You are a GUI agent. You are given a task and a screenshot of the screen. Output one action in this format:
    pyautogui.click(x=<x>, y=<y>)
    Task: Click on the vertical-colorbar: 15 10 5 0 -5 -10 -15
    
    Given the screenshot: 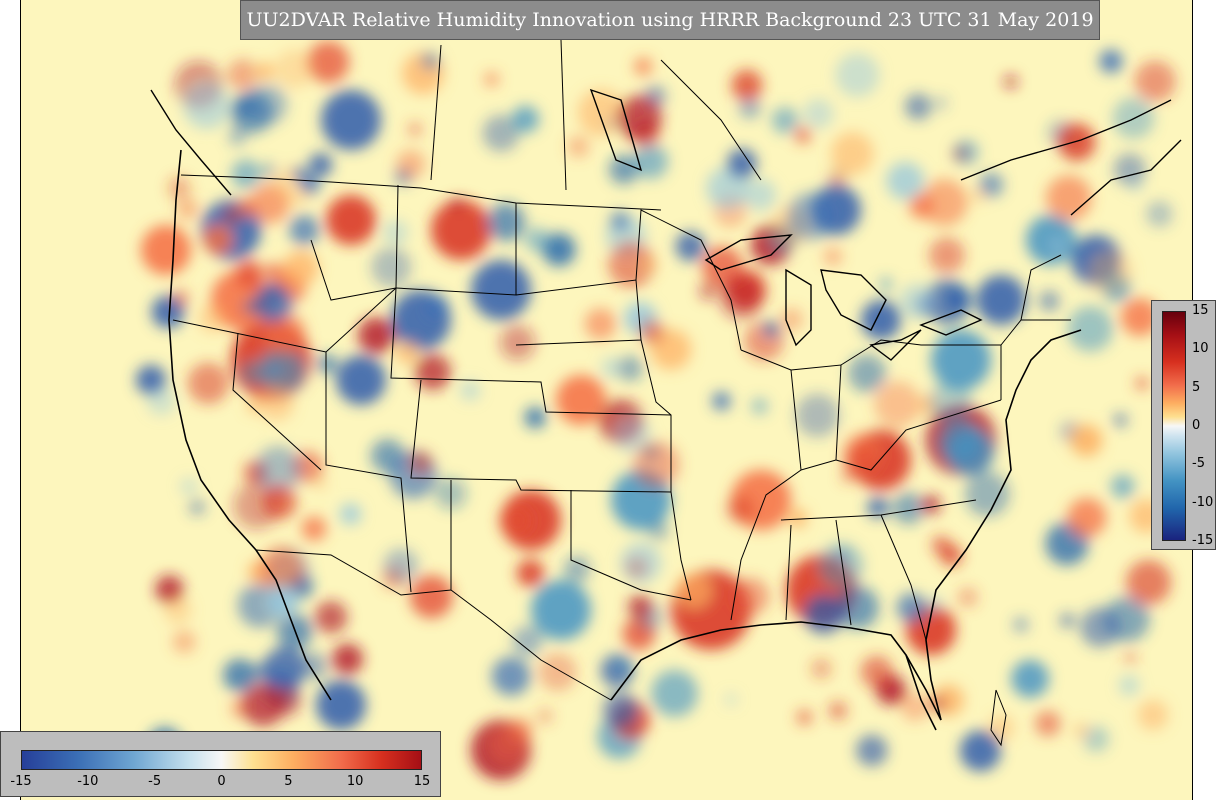 What is the action you would take?
    pyautogui.click(x=1183, y=425)
    